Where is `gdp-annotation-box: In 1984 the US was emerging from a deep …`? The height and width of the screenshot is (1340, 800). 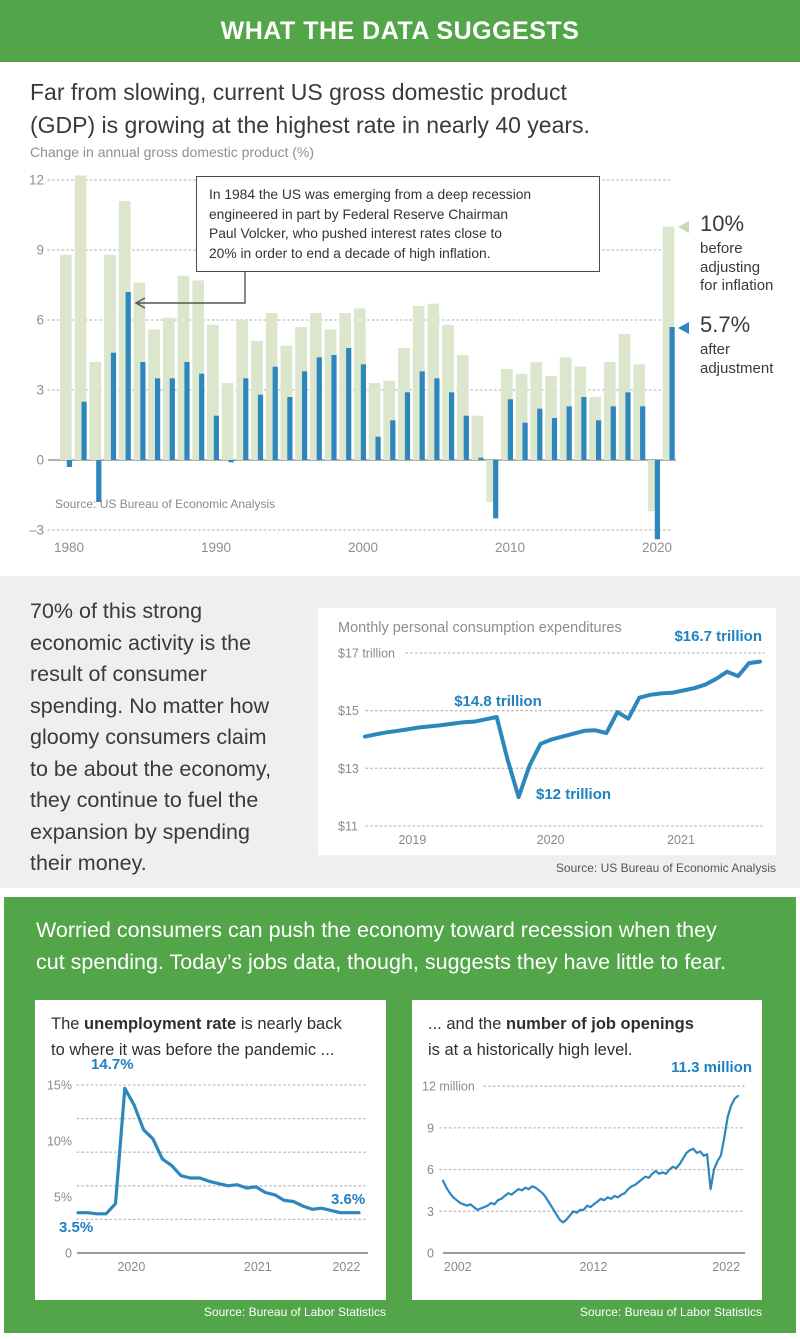
gdp-annotation-box: In 1984 the US was emerging from a deep … is located at coordinates (398, 224).